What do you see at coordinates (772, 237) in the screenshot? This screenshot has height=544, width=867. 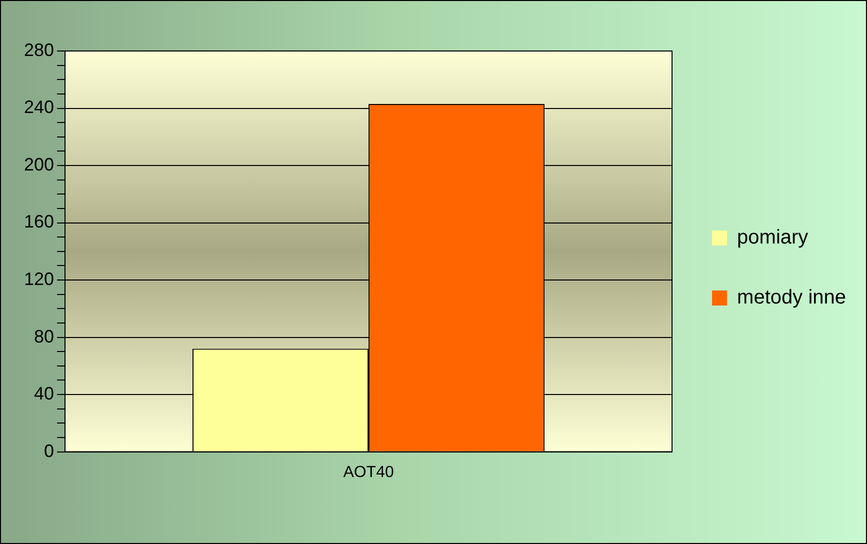 I see `legend-label: pomiary` at bounding box center [772, 237].